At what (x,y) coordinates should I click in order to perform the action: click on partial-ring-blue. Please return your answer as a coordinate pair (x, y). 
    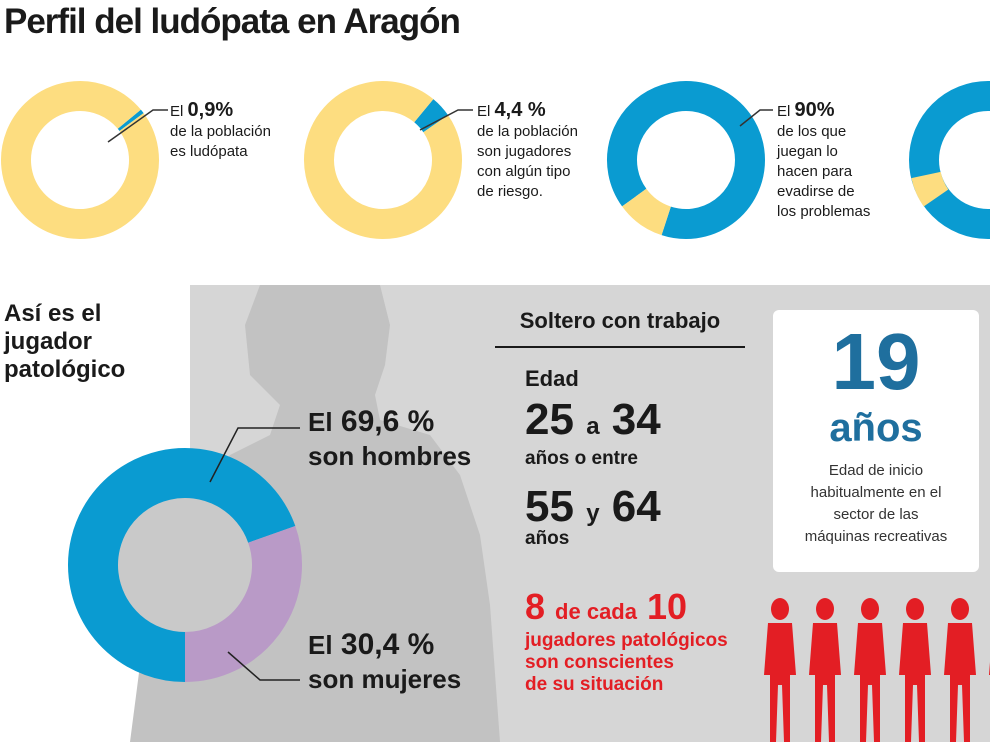
    Looking at the image, I should click on (949, 160).